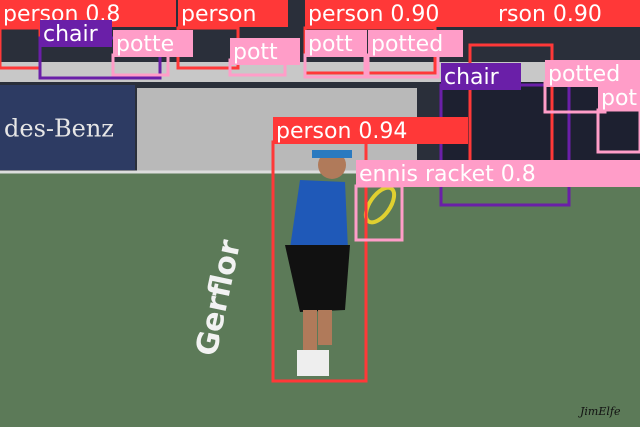 The width and height of the screenshot is (640, 427). I want to click on signature: JimElfe, so click(599, 411).